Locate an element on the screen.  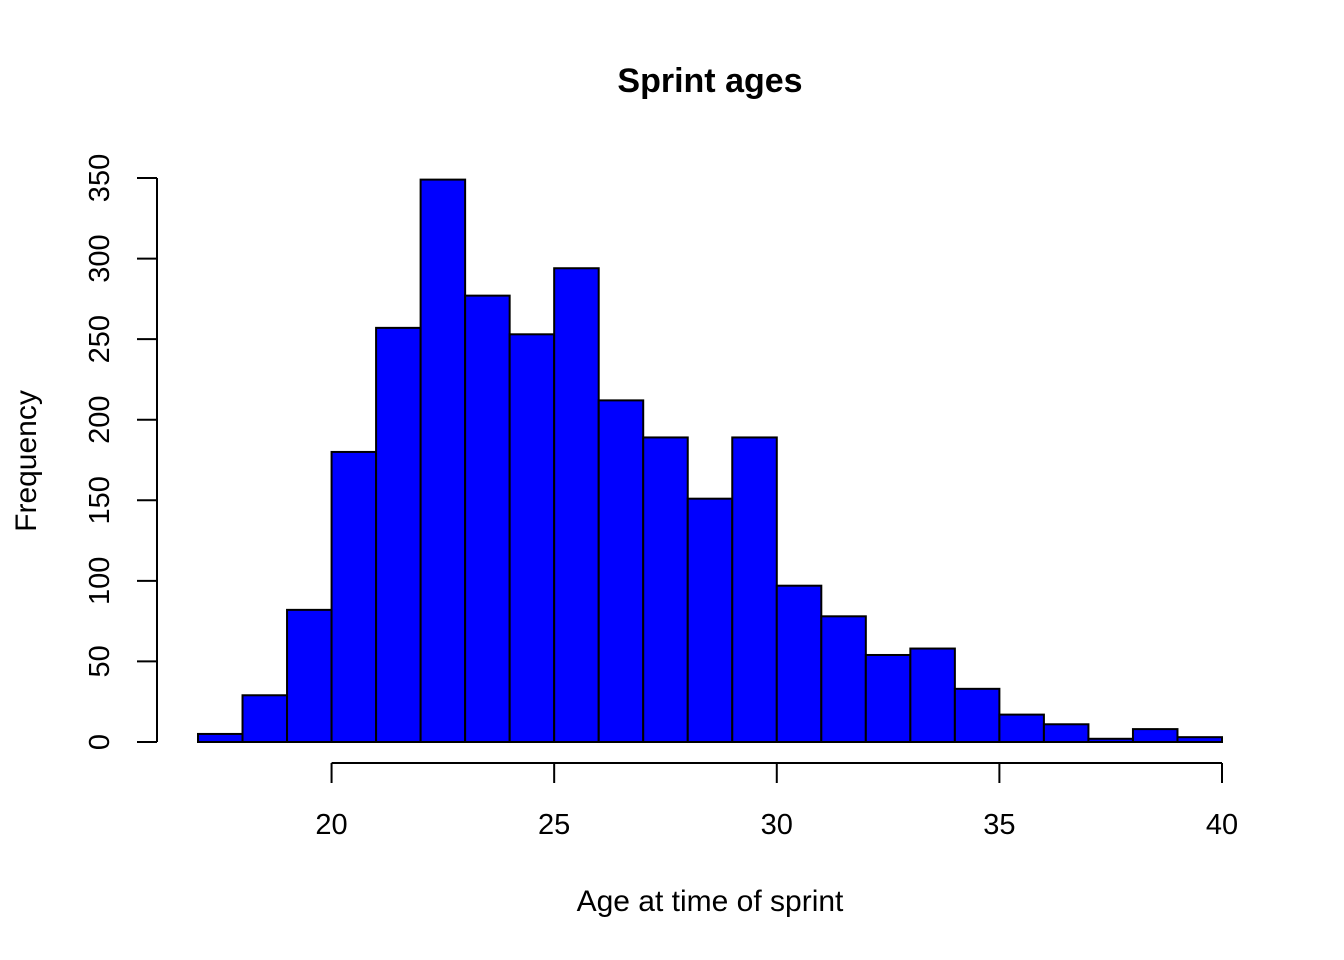
y-axis-label: Frequency is located at coordinates (26, 461).